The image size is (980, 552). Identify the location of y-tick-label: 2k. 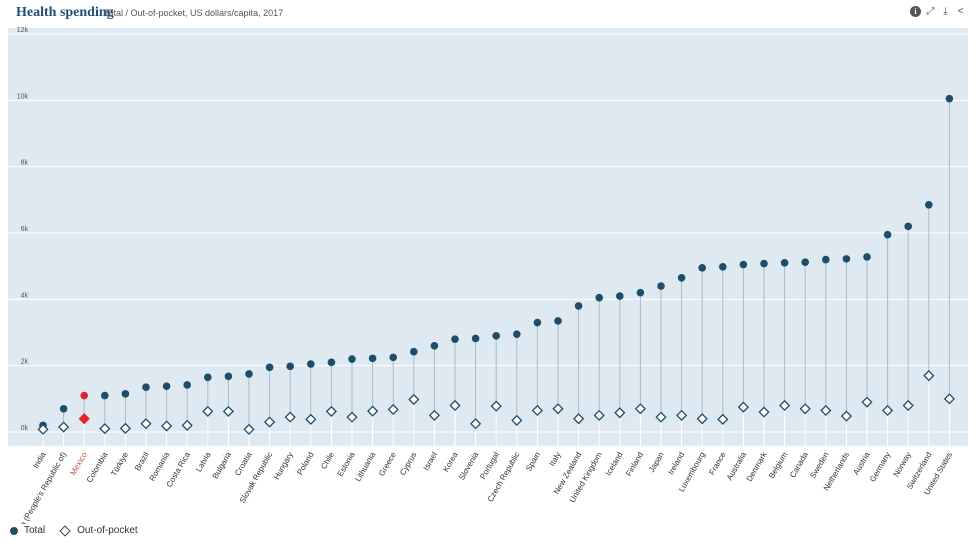
(25, 362).